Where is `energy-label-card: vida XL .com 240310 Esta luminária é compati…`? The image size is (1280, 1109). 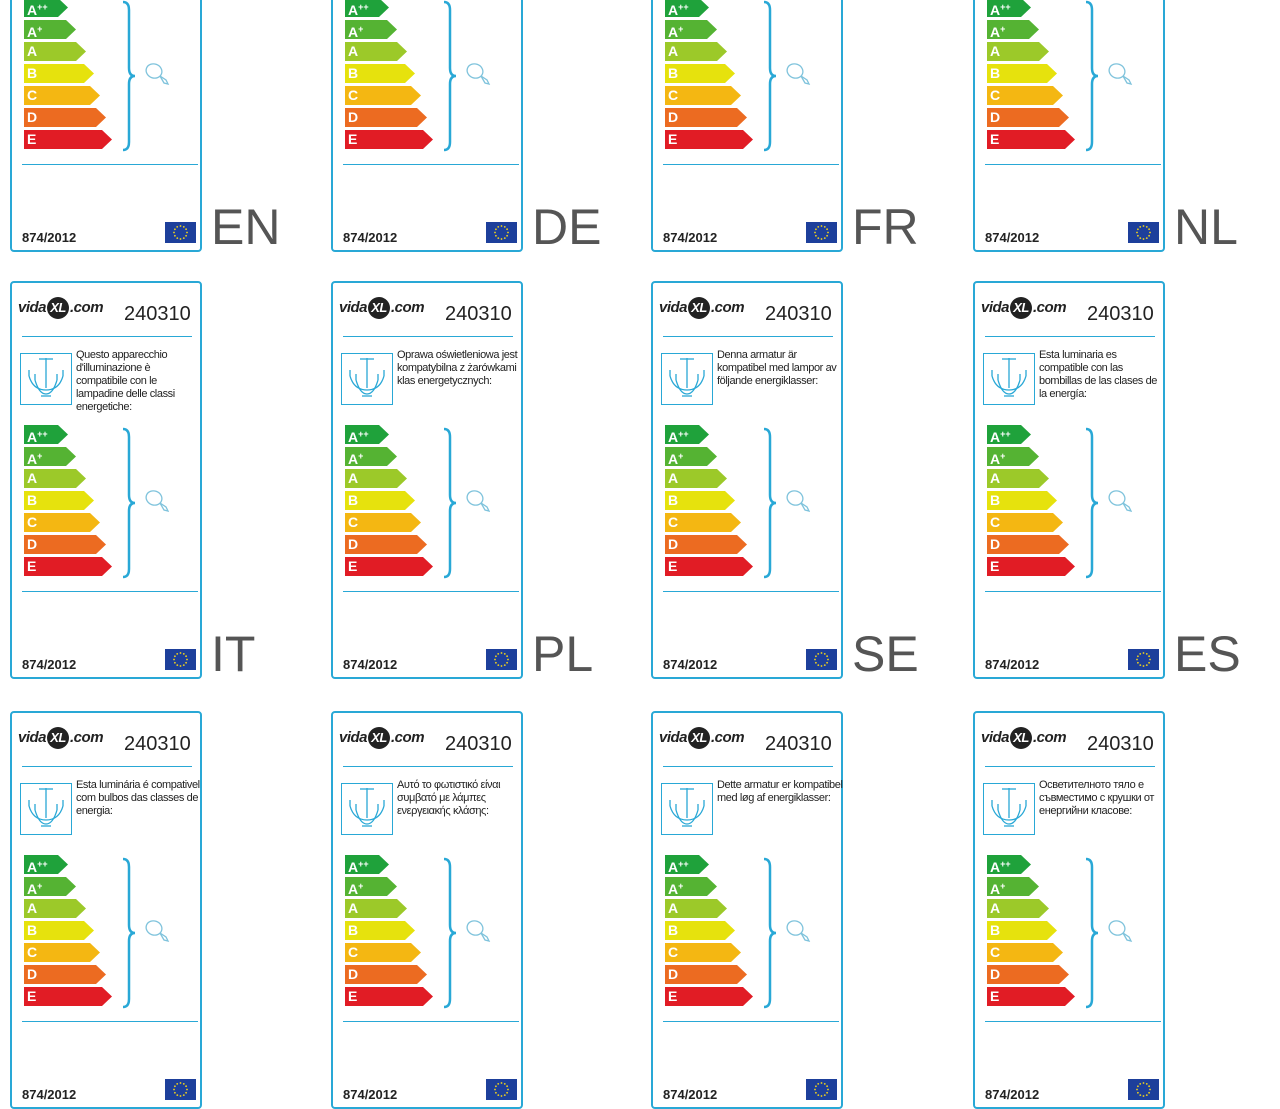 energy-label-card: vida XL .com 240310 Esta luminária é compati… is located at coordinates (106, 910).